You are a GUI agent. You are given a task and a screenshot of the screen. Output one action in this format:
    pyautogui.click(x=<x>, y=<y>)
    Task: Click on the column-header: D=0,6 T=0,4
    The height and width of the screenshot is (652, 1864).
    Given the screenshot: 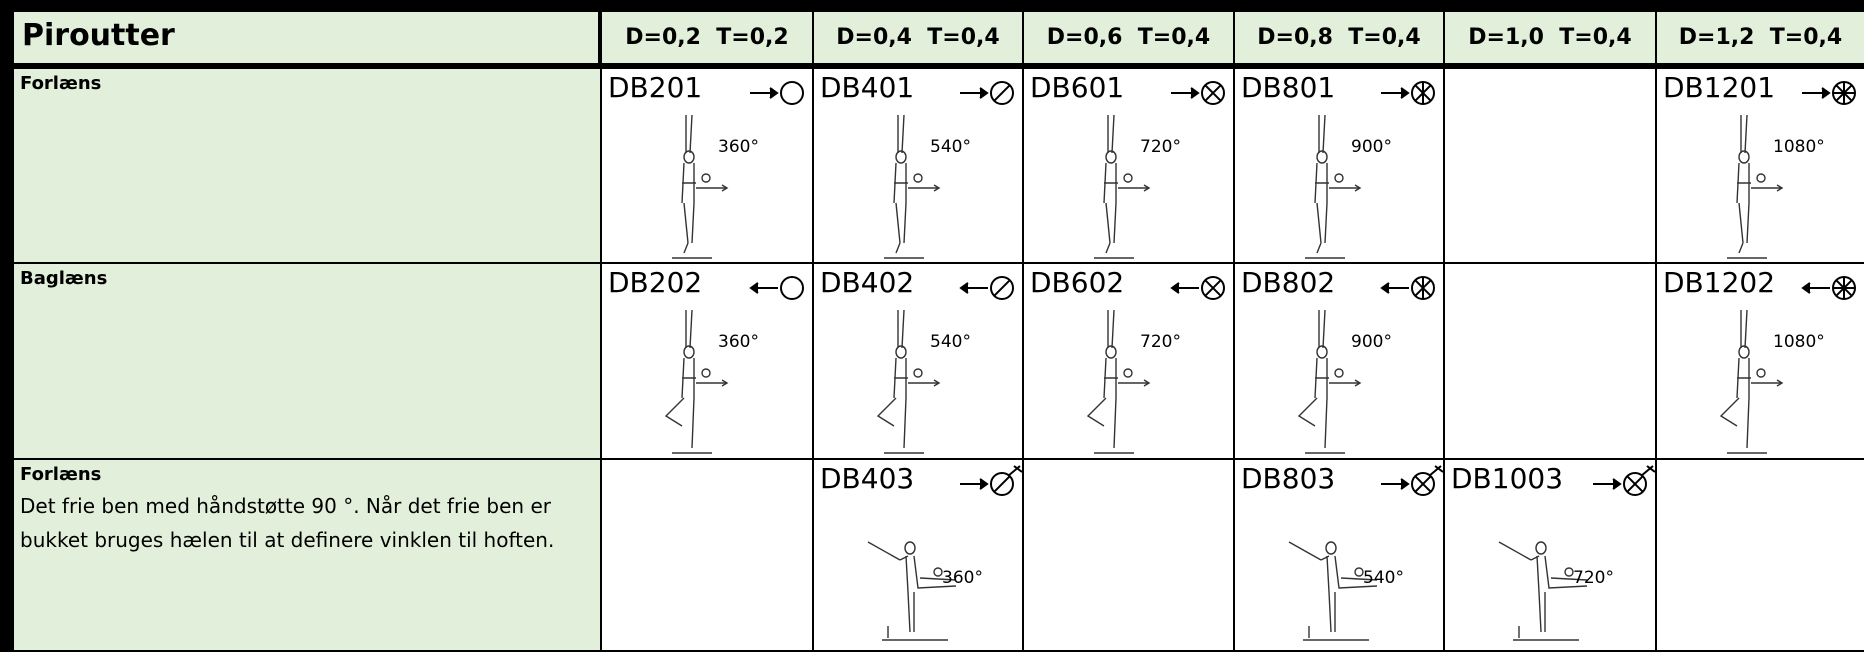 What is the action you would take?
    pyautogui.click(x=1128, y=37)
    